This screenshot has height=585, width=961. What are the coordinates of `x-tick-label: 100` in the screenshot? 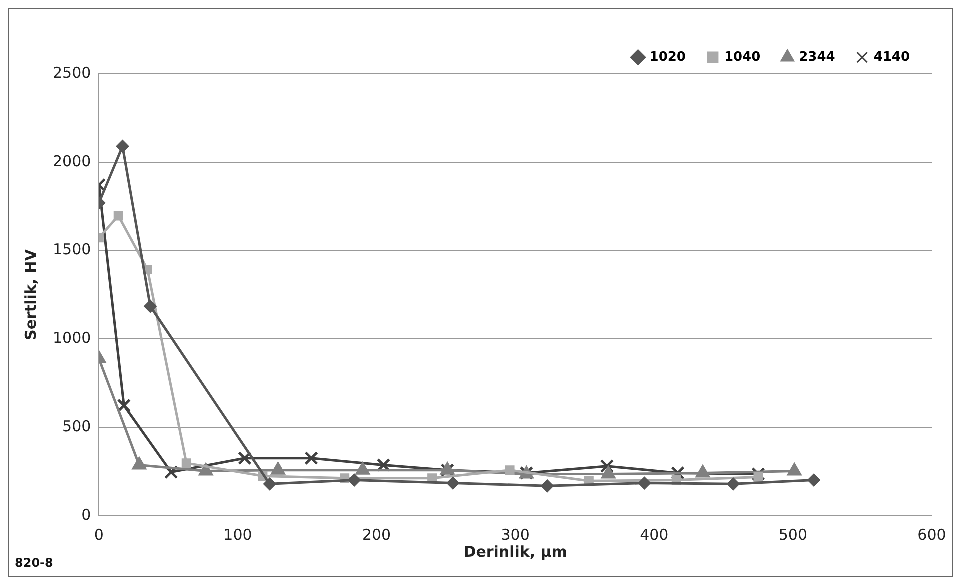 It's located at (238, 535).